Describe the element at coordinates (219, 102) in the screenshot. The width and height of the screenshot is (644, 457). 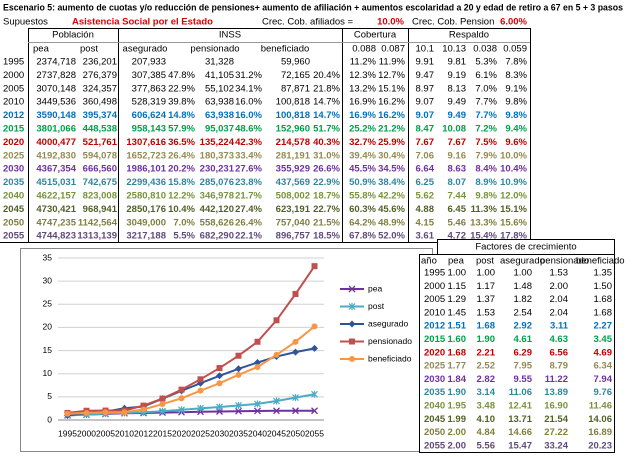
I see `cell: 63,938` at that location.